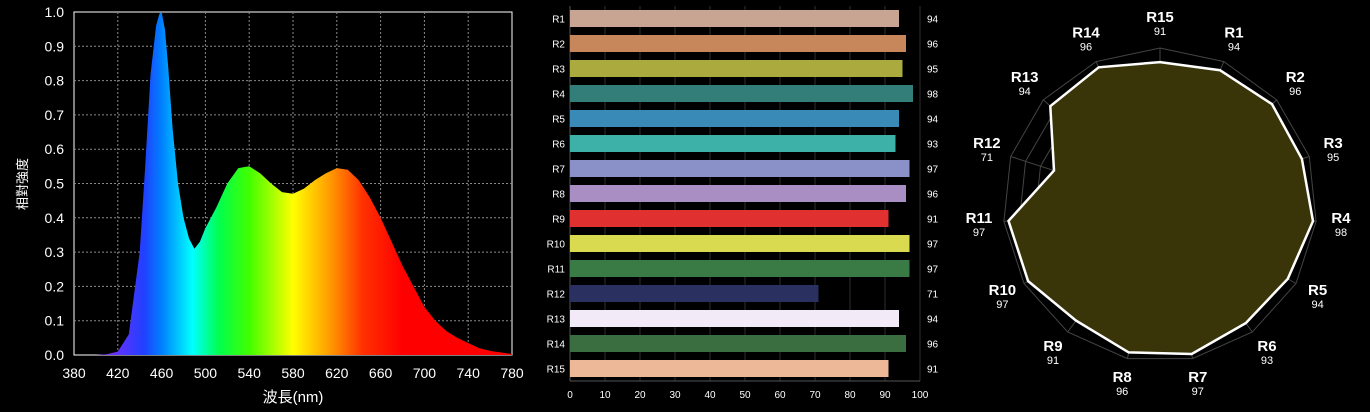 This screenshot has height=412, width=1370. I want to click on radar-value-label: 71, so click(987, 158).